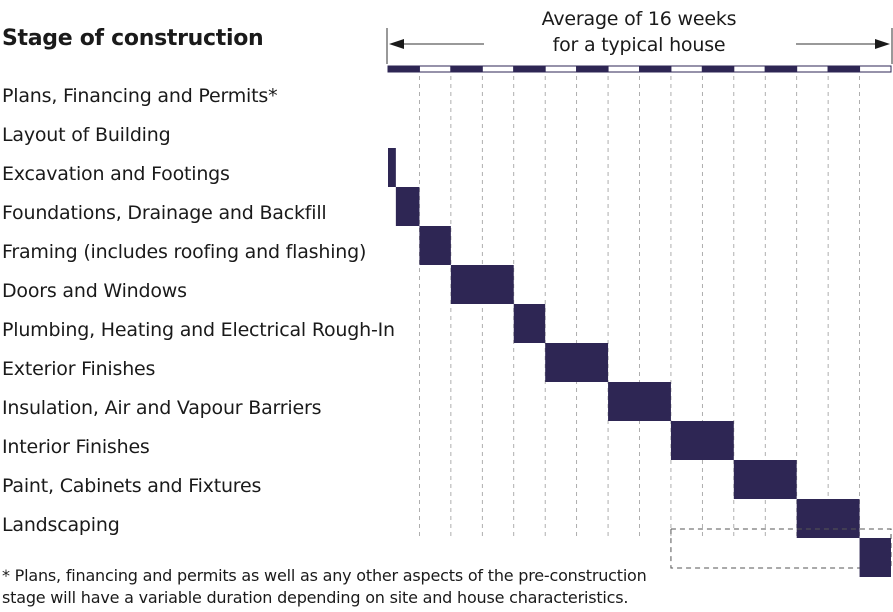 This screenshot has width=893, height=612. Describe the element at coordinates (882, 44) in the screenshot. I see `duration-arrow-right-head` at that location.